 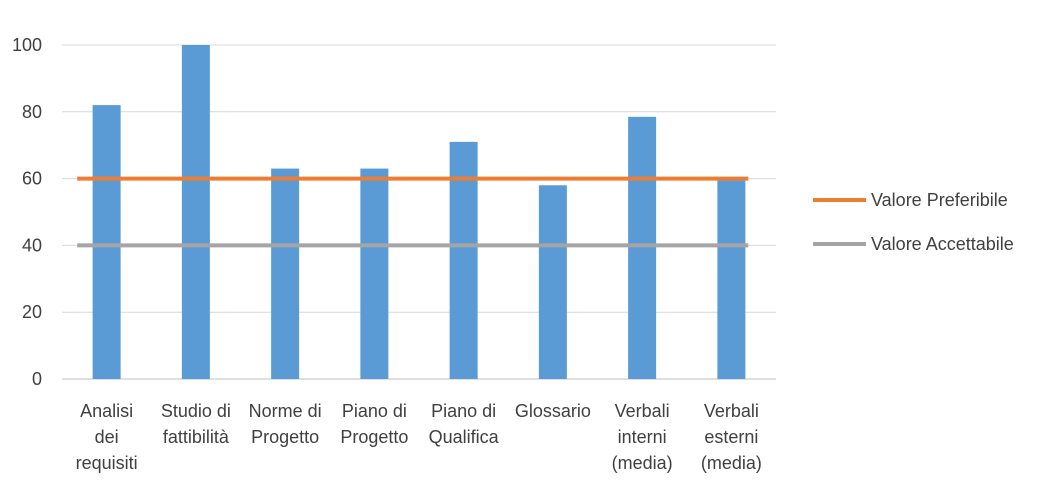 I want to click on x-tick-label: Piano di Progetto, so click(x=374, y=424).